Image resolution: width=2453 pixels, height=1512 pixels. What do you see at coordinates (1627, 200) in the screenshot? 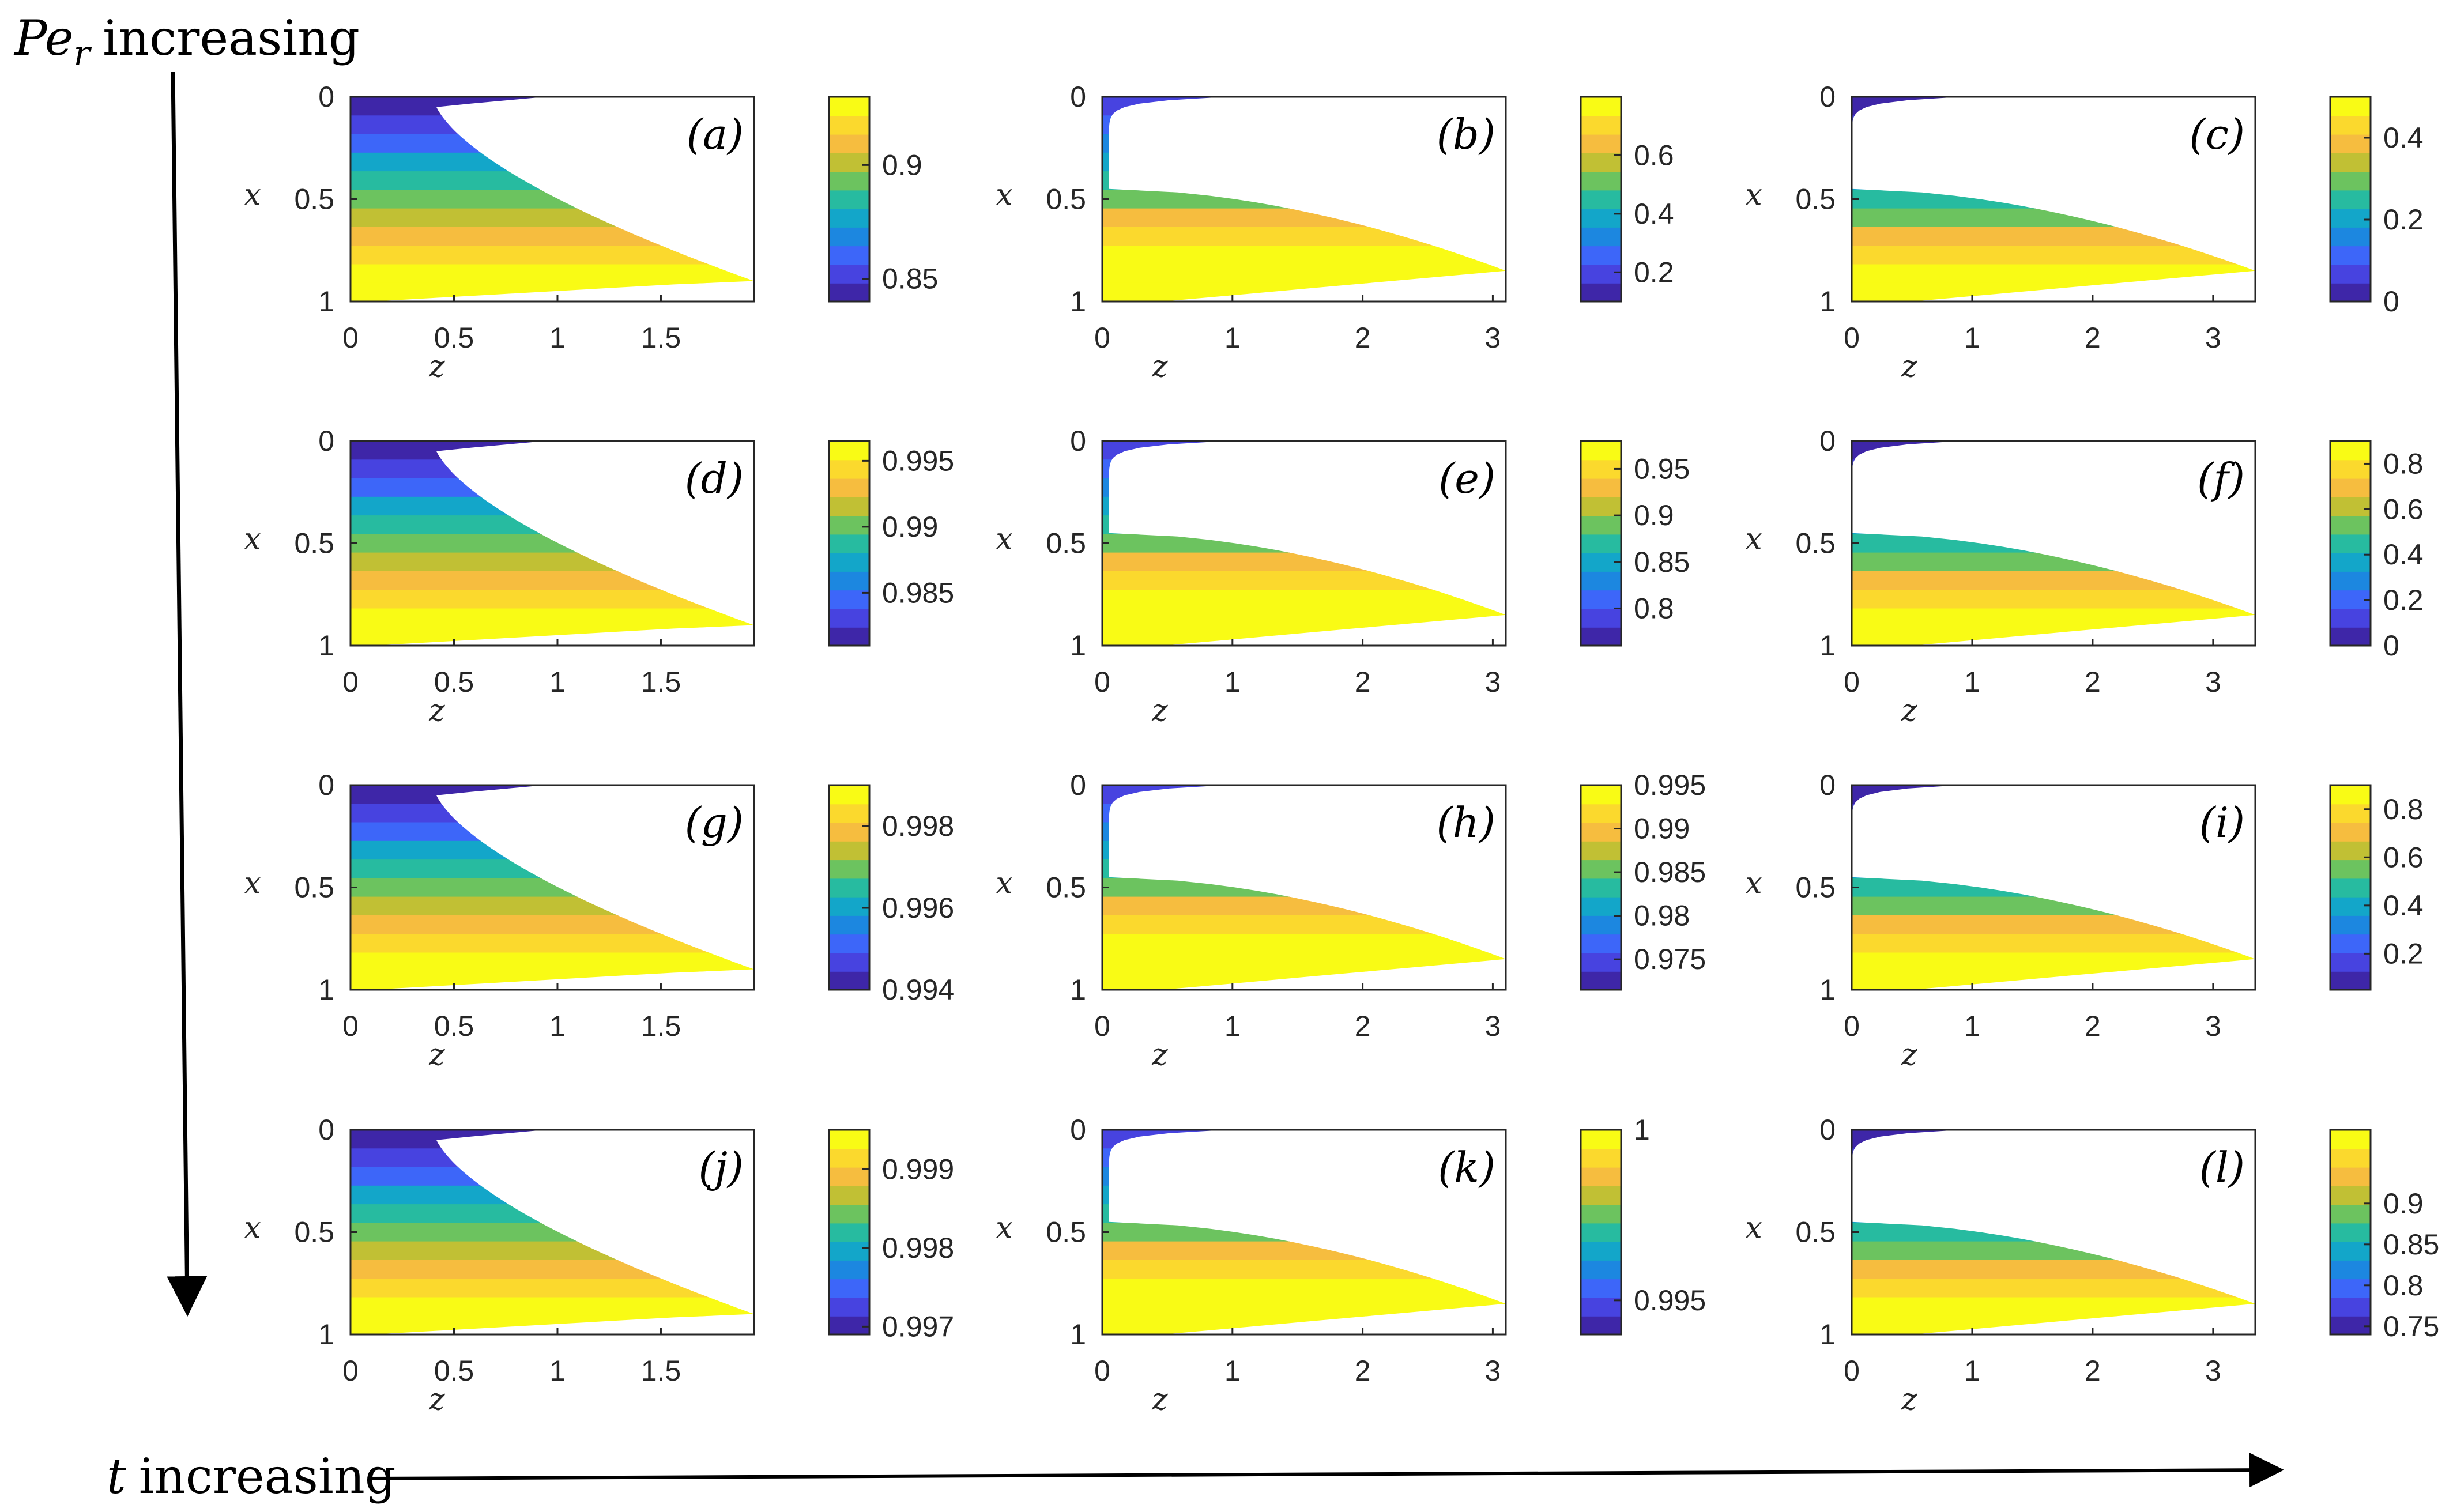
I see `colorbar: 0.2 0.4 0.6` at bounding box center [1627, 200].